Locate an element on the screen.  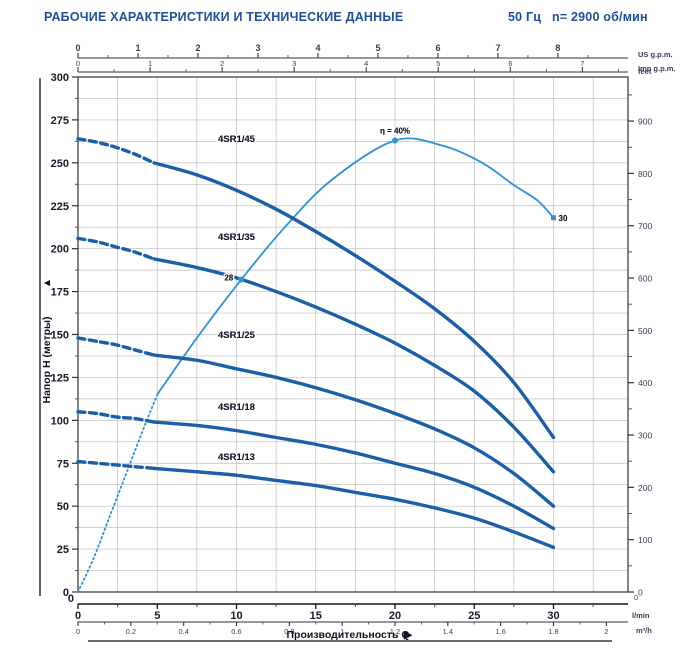
top-imp-tick-label: 6 is located at coordinates (510, 63).